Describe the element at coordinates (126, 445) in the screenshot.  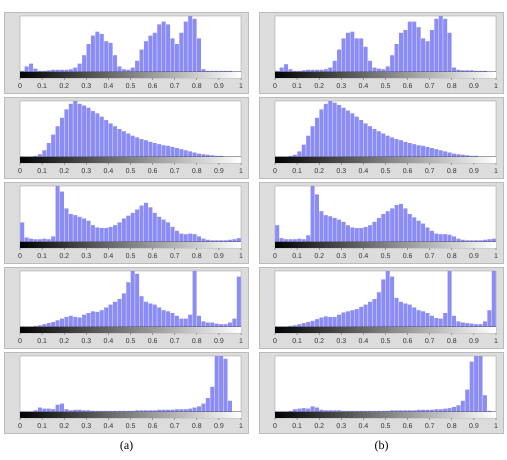
I see `text: (a)` at that location.